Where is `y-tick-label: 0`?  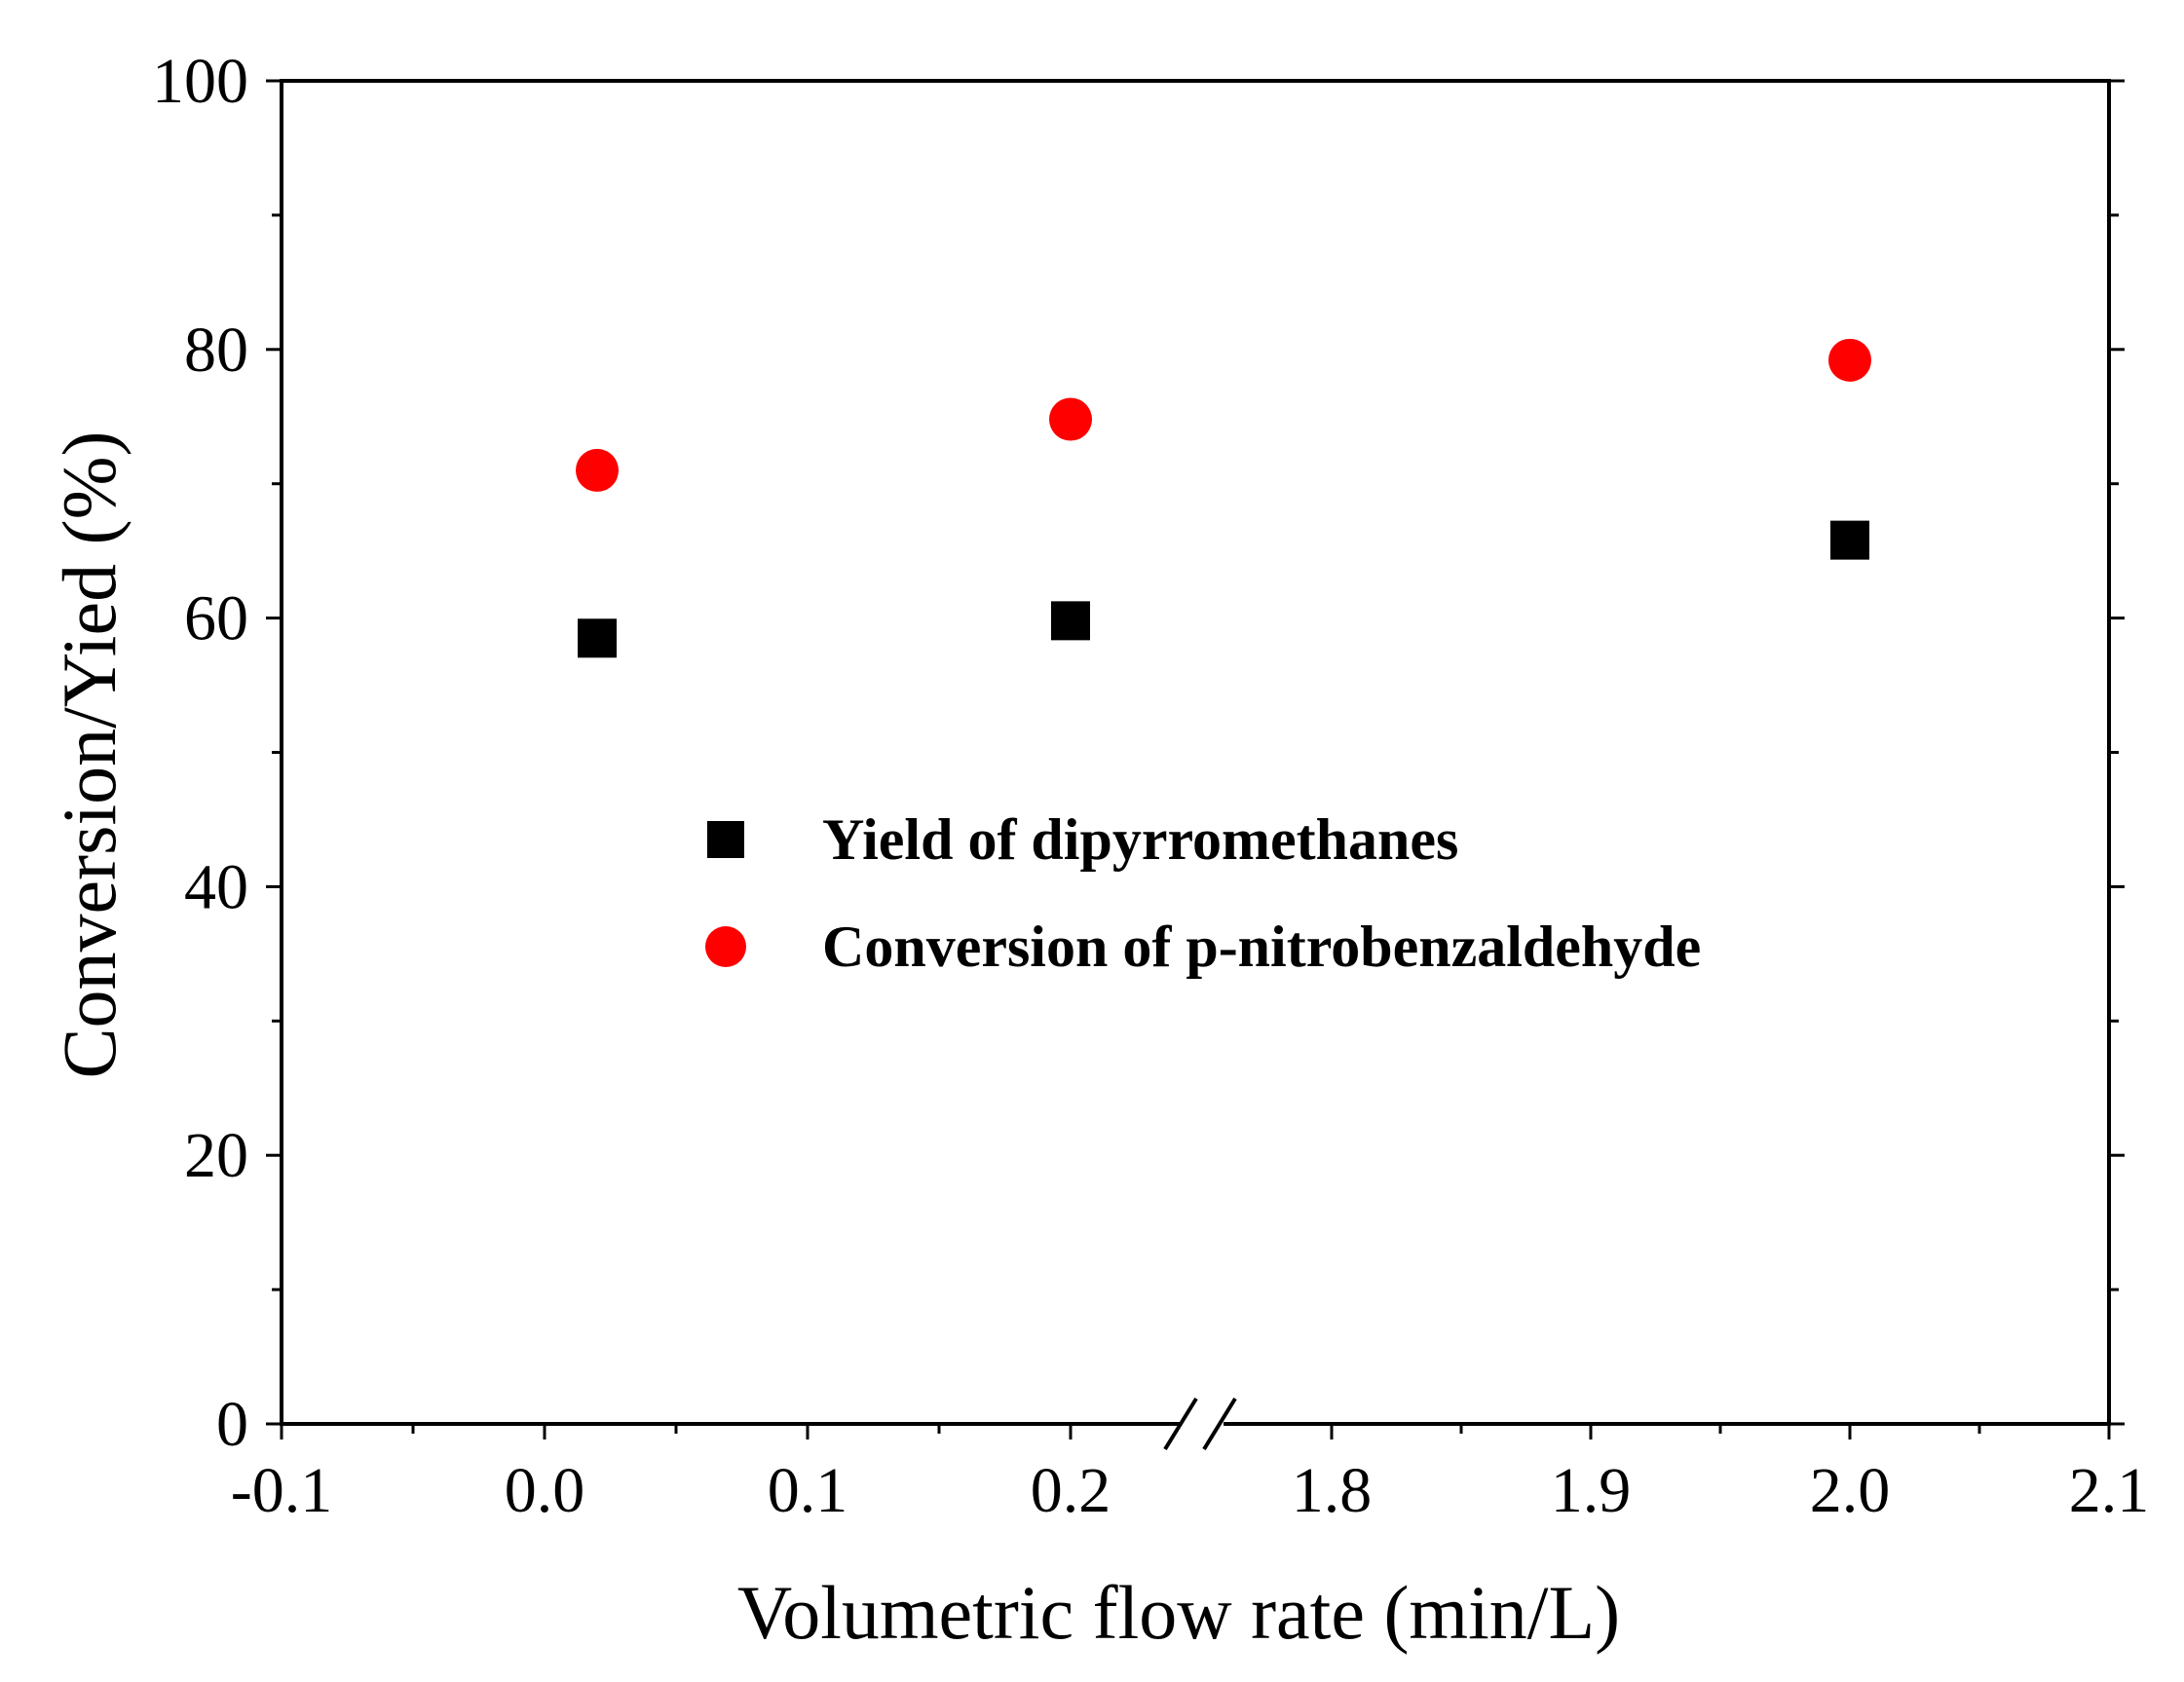 y-tick-label: 0 is located at coordinates (232, 1424).